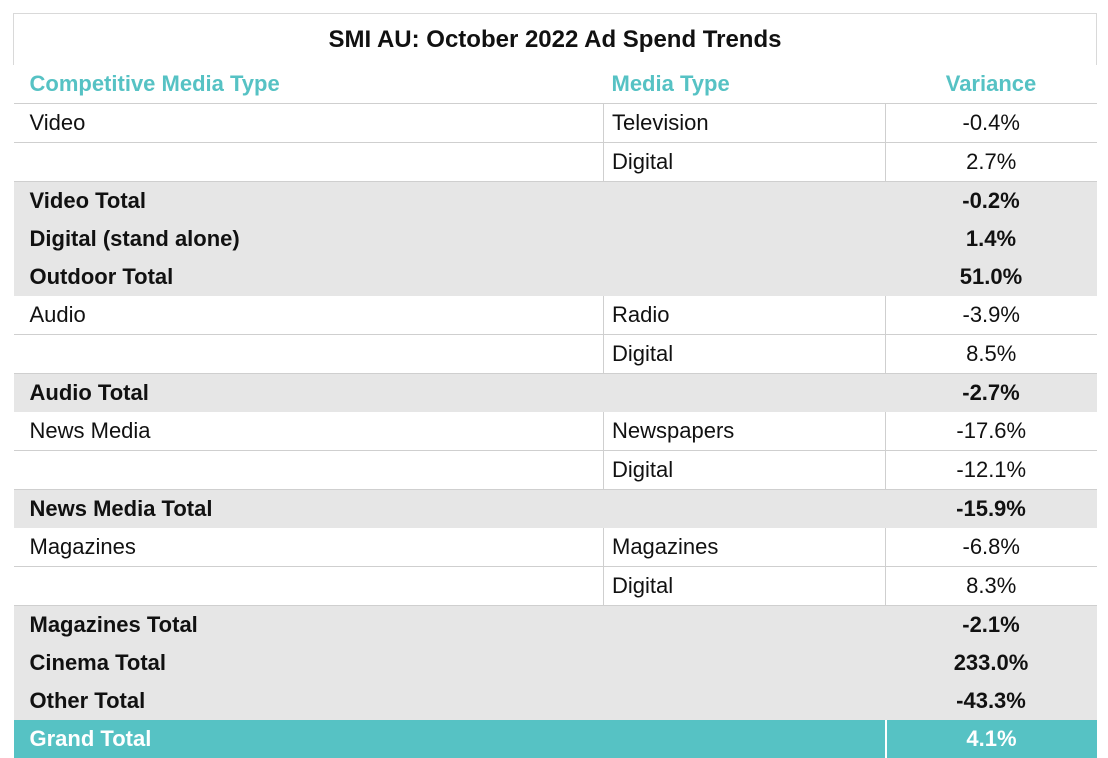 This screenshot has height=758, width=1108. I want to click on media-type-cell: Magazines, so click(744, 547).